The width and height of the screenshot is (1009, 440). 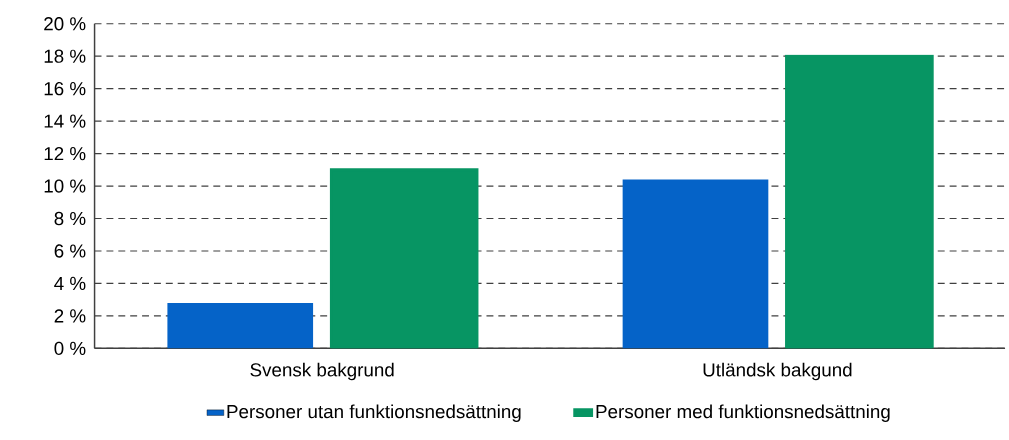 I want to click on y-tick-label: 6 %, so click(x=70, y=251).